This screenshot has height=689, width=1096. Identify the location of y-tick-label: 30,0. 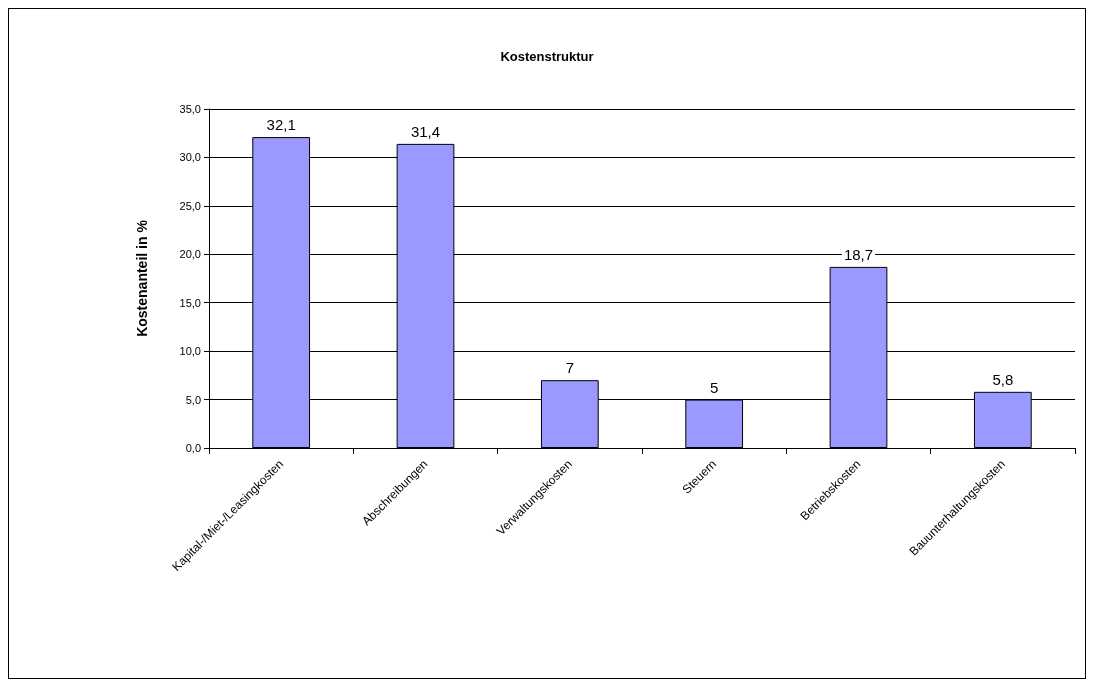
(190, 157).